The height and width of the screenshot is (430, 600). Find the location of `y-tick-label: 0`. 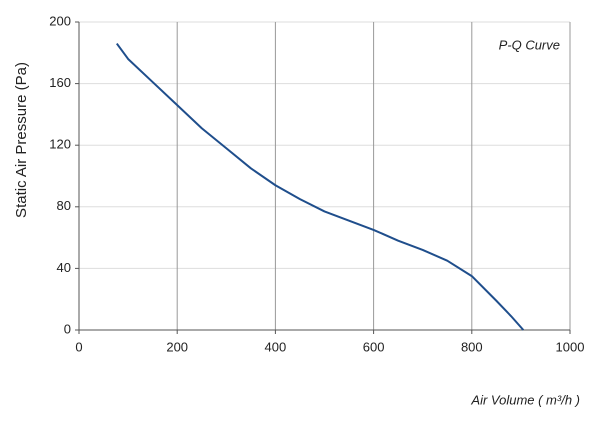

y-tick-label: 0 is located at coordinates (67, 328).